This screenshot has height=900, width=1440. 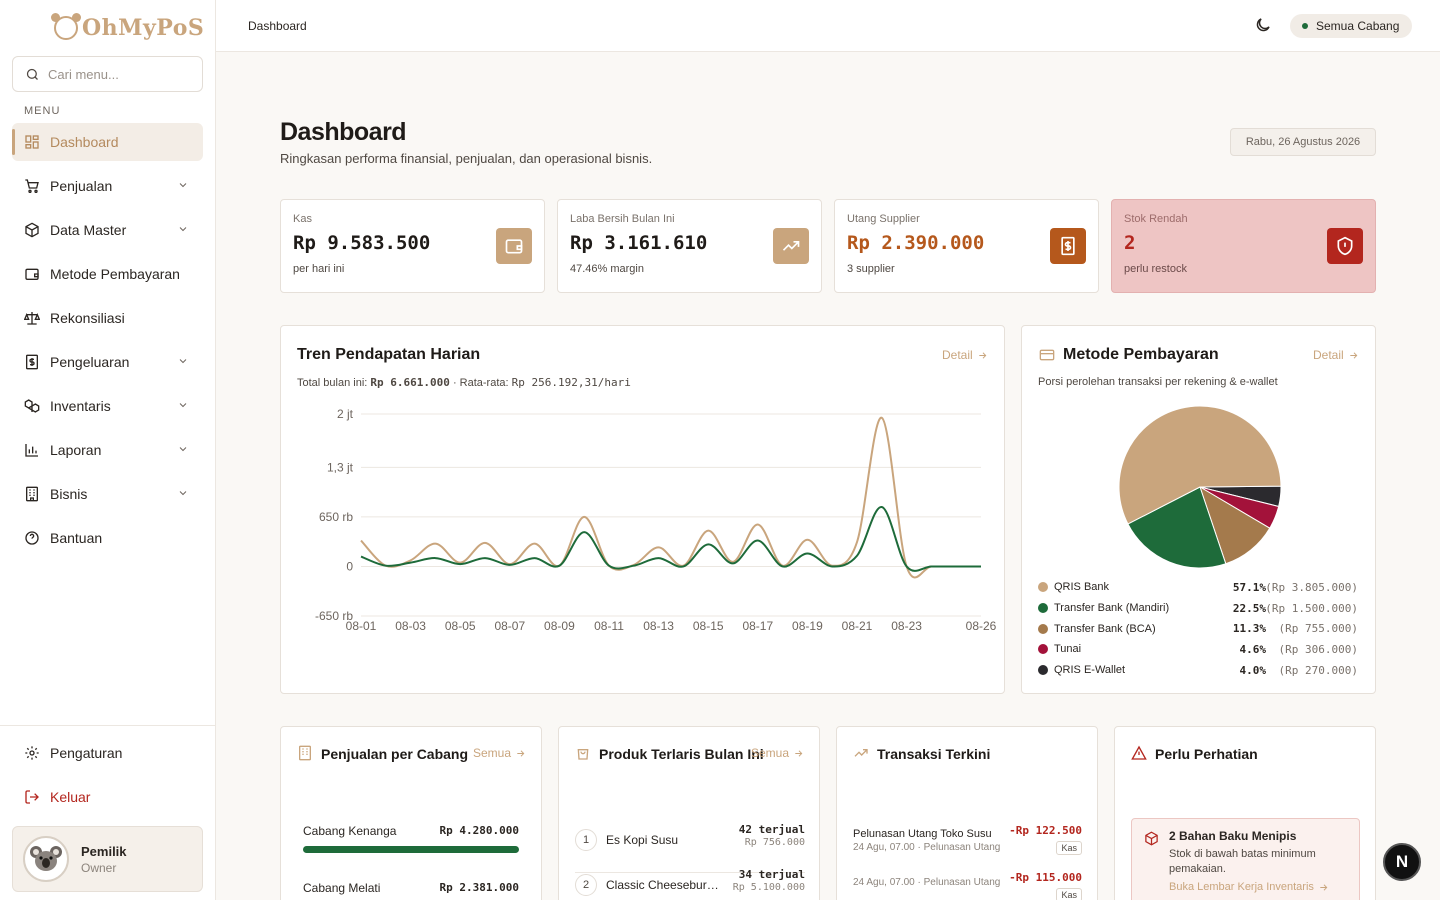 I want to click on sidebar-item-data-master: Data Master, so click(x=107, y=230).